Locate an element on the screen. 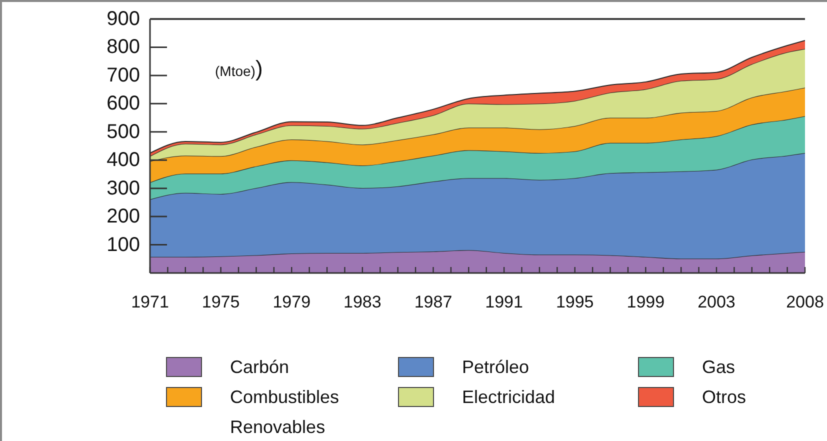  x-tick-label: 1987 is located at coordinates (433, 302).